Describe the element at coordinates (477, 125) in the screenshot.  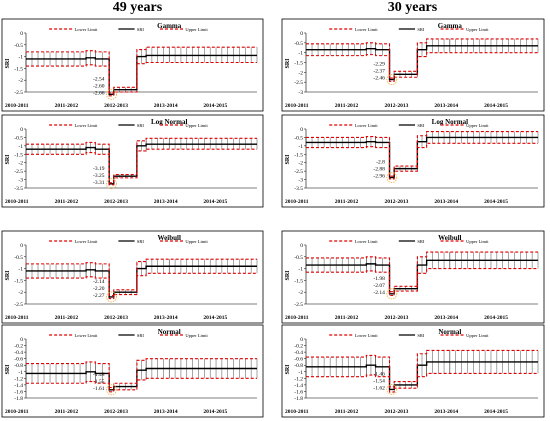
I see `panel-1-1-legend-upper-label: Upper Limit` at that location.